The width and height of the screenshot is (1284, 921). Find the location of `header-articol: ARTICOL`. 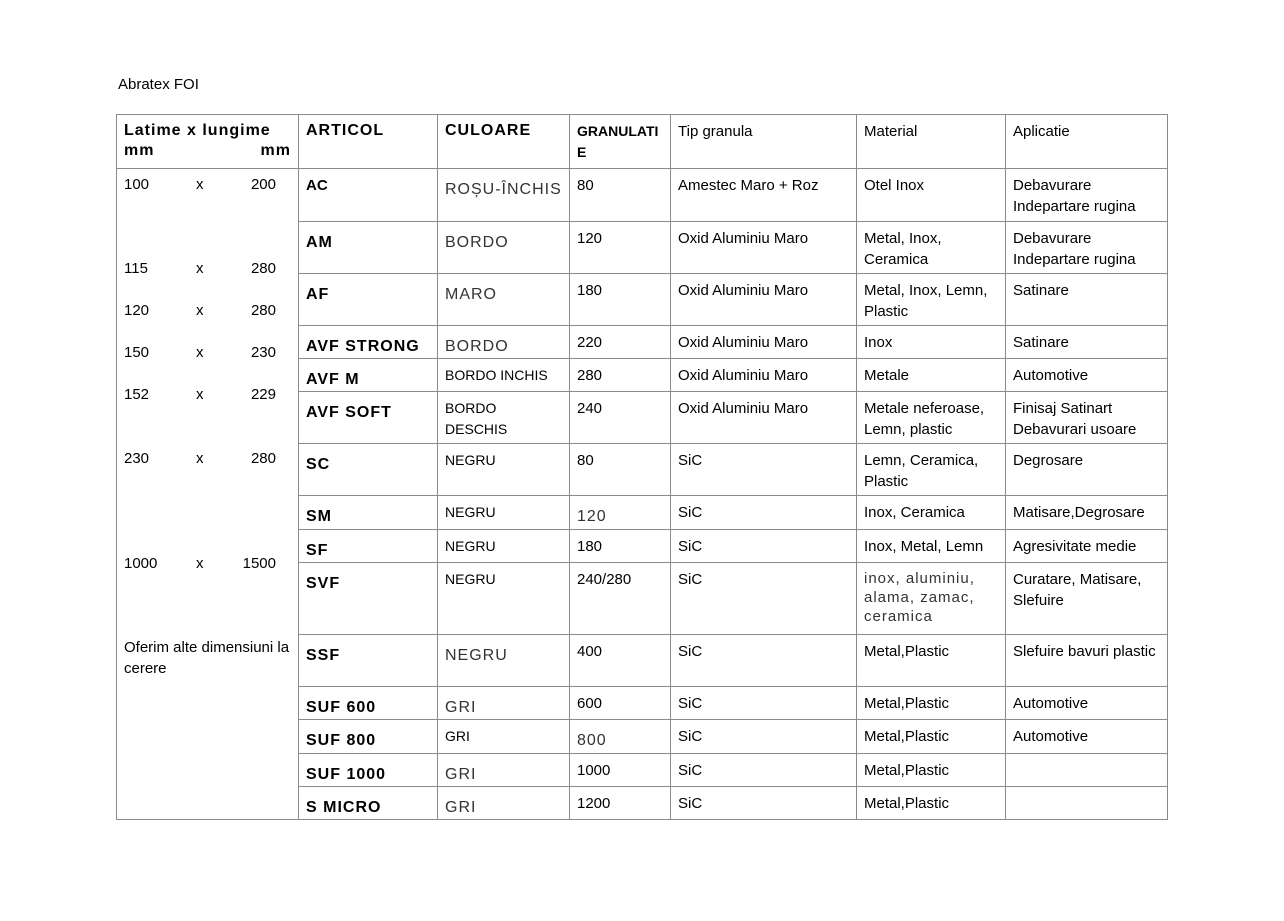

header-articol: ARTICOL is located at coordinates (368, 141).